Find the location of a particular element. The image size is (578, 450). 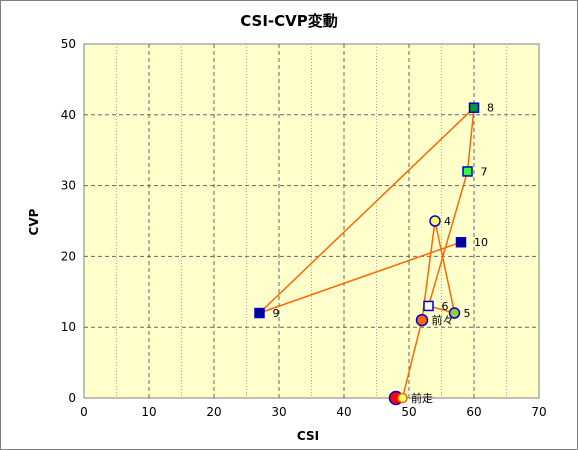

point-label: 前々 is located at coordinates (443, 320).